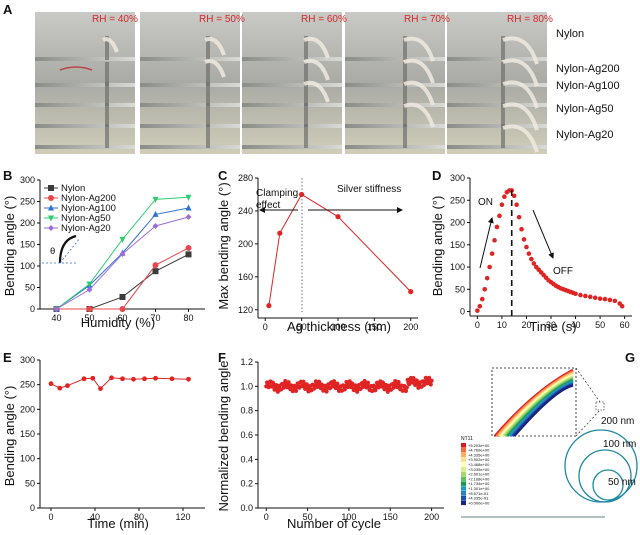 Image resolution: width=640 pixels, height=535 pixels. What do you see at coordinates (222, 357) in the screenshot?
I see `panel-f-letter: F` at bounding box center [222, 357].